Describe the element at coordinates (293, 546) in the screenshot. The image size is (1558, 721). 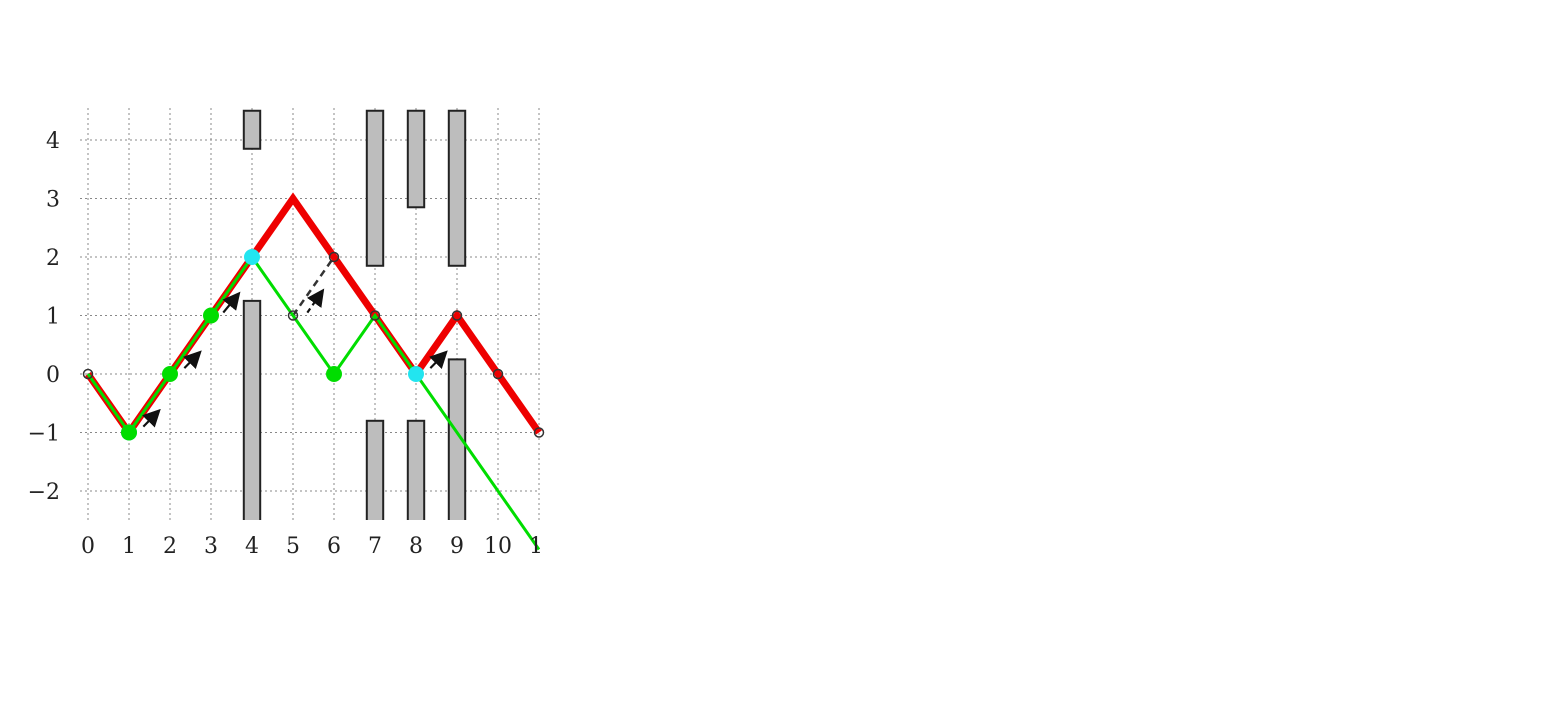
I see `x-tick-label: 5` at that location.